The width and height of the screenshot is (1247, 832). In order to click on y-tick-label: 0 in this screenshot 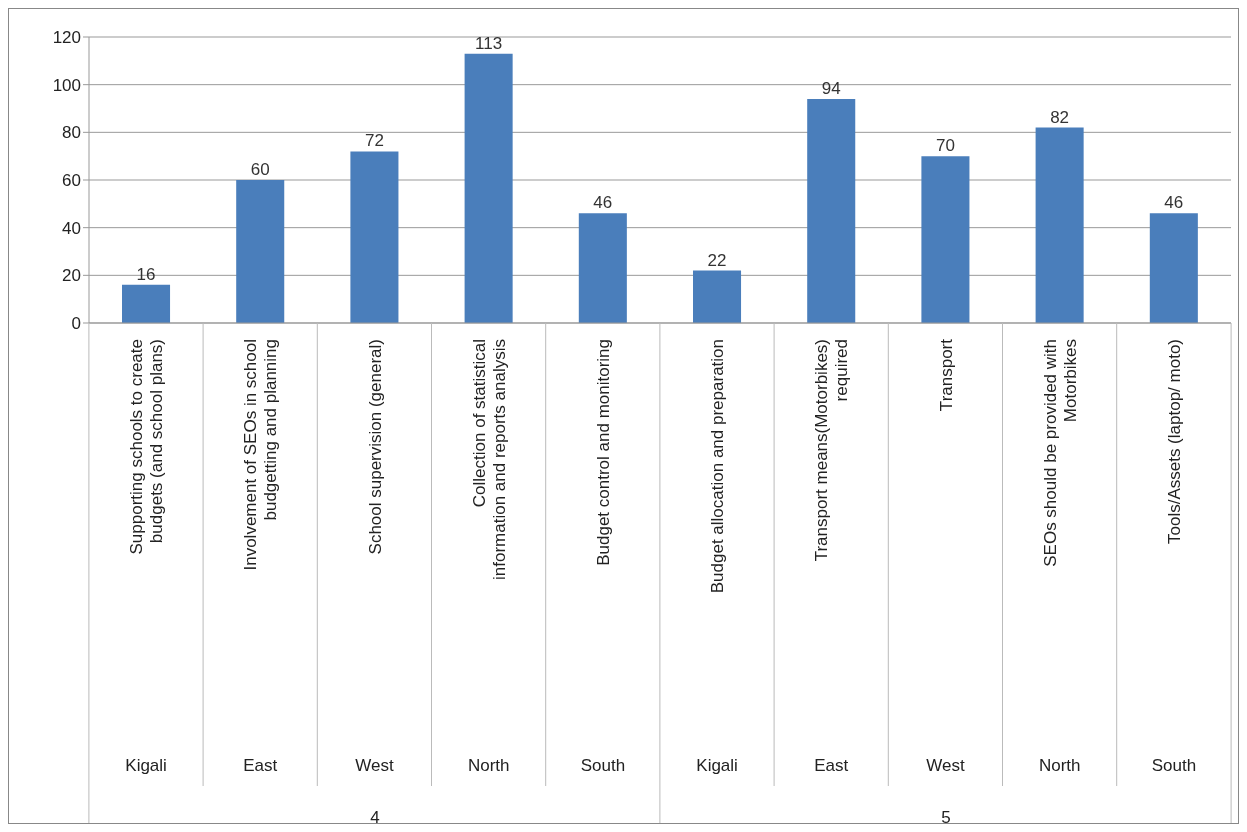, I will do `click(76, 324)`.